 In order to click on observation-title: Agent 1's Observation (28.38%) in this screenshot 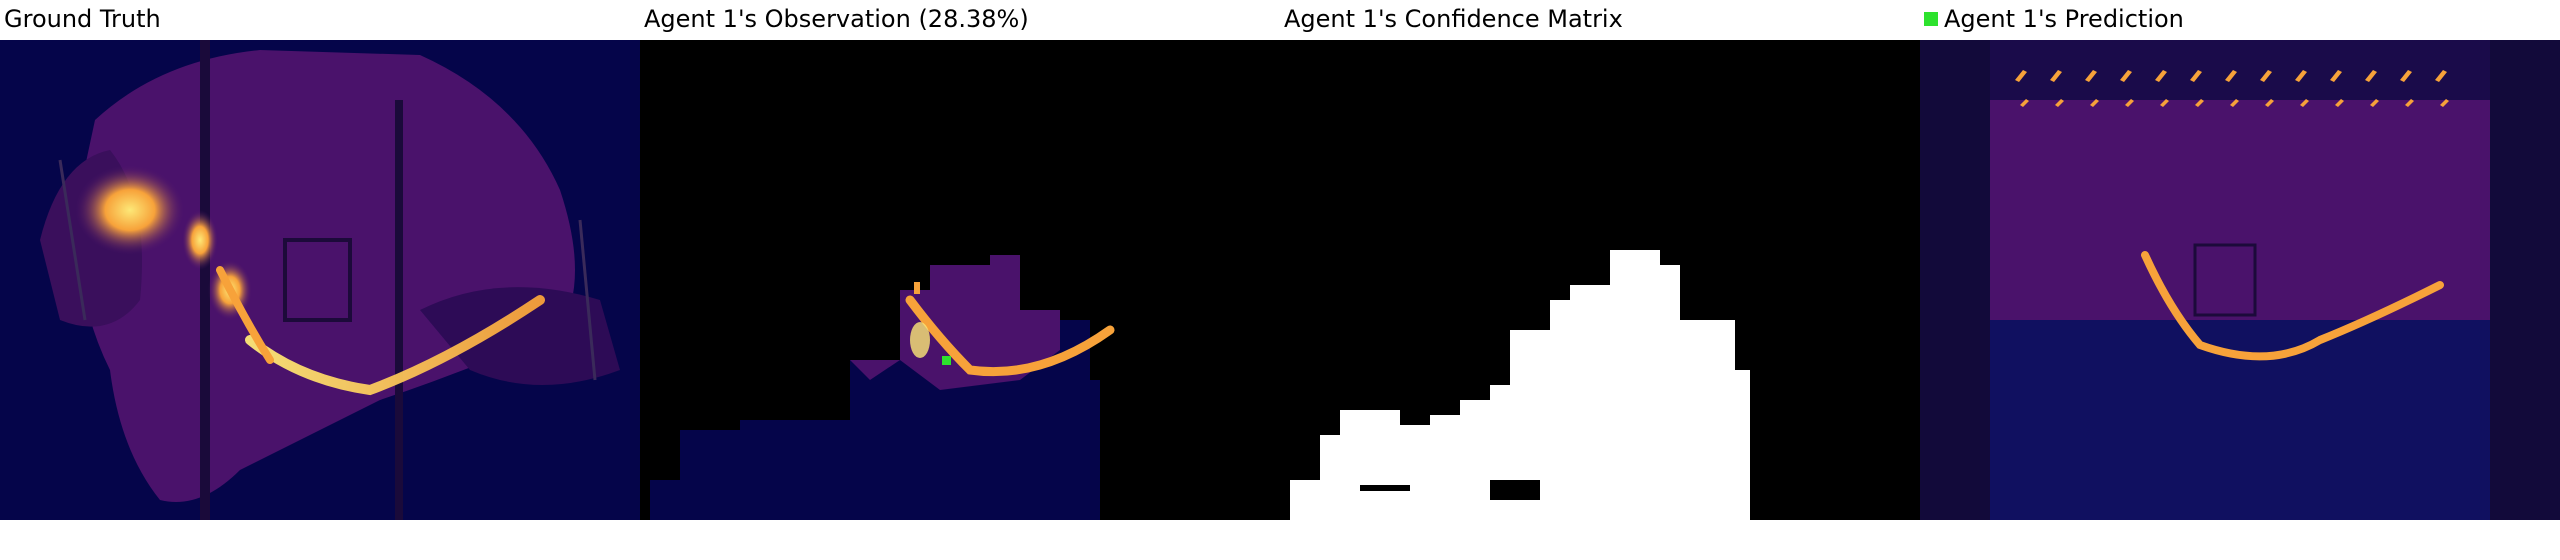, I will do `click(836, 19)`.